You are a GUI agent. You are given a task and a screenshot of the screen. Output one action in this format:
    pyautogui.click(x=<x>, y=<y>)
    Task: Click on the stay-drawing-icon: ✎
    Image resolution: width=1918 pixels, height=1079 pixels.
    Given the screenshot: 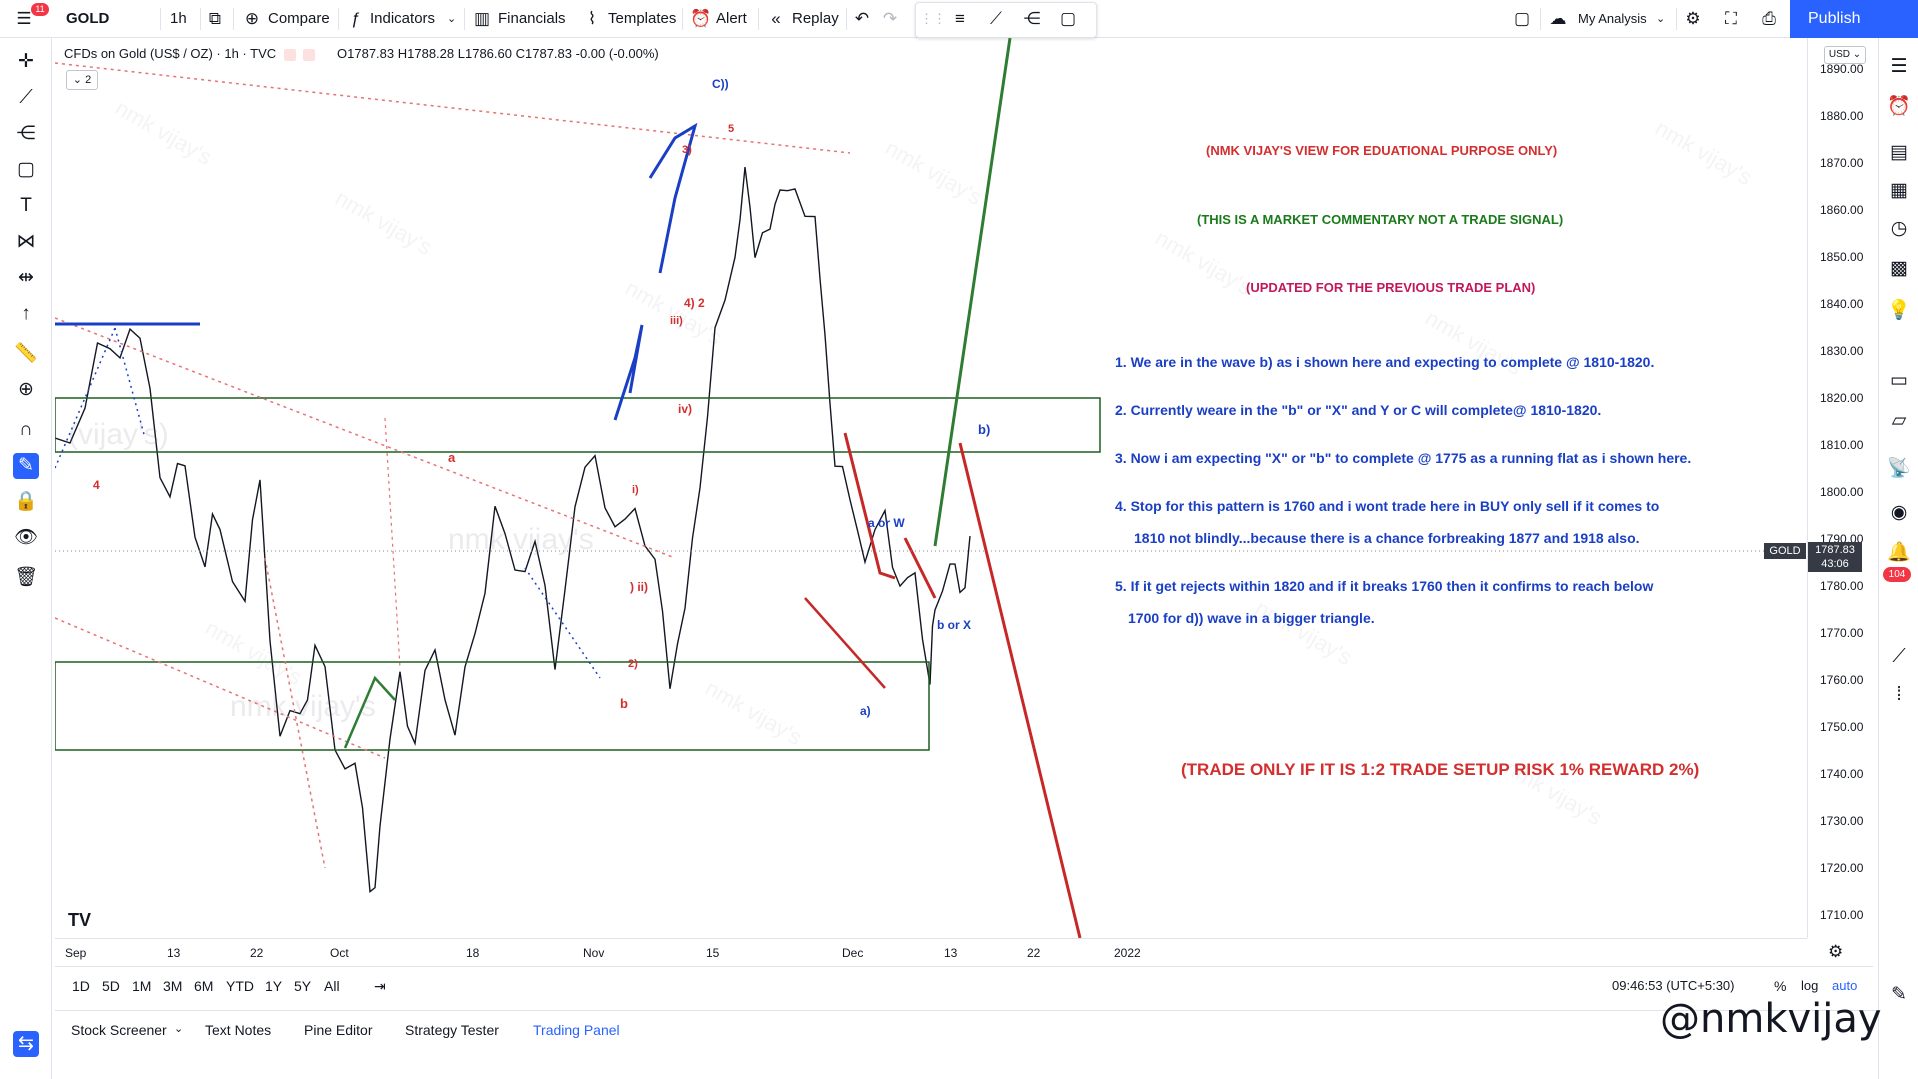 What is the action you would take?
    pyautogui.click(x=26, y=466)
    